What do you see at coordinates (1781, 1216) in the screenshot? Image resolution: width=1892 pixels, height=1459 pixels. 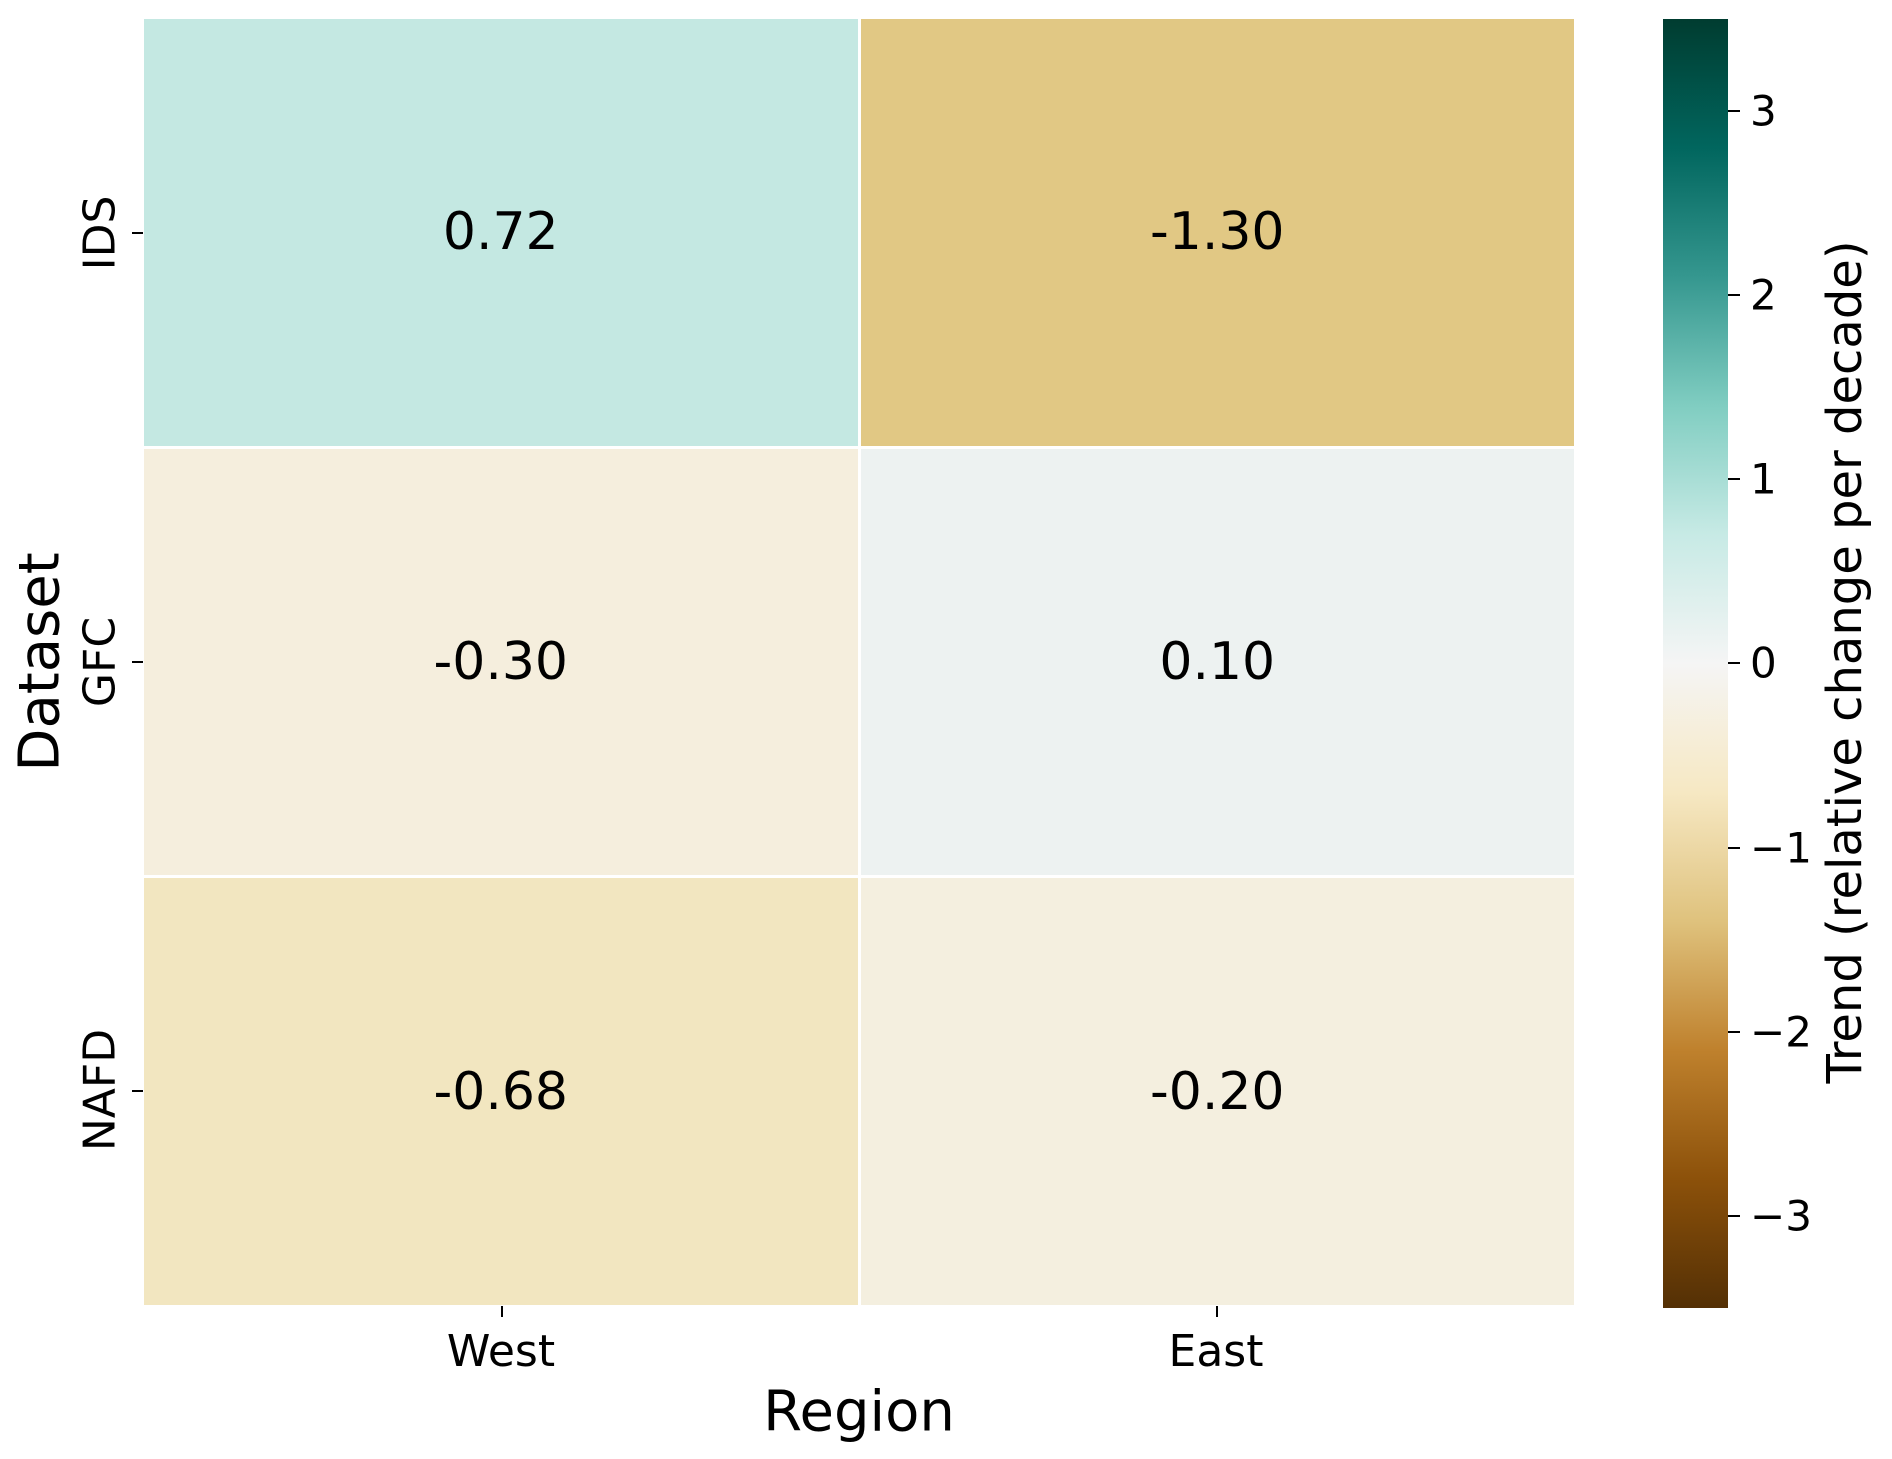 I see `colorbar-tick-label-neg3: −3` at bounding box center [1781, 1216].